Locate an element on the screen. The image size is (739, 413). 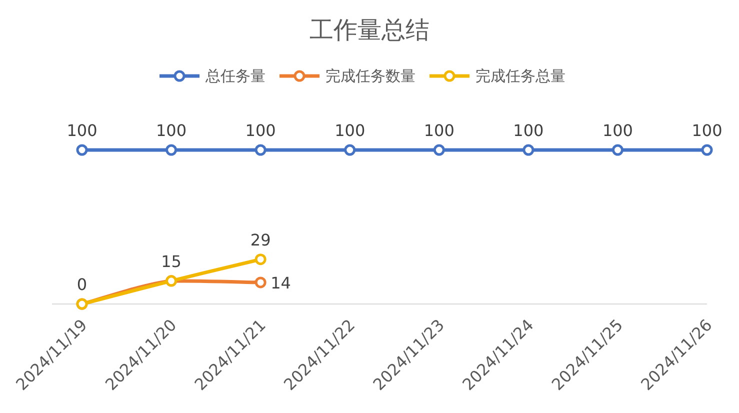
legend-label: 完成任务总量 is located at coordinates (521, 76).